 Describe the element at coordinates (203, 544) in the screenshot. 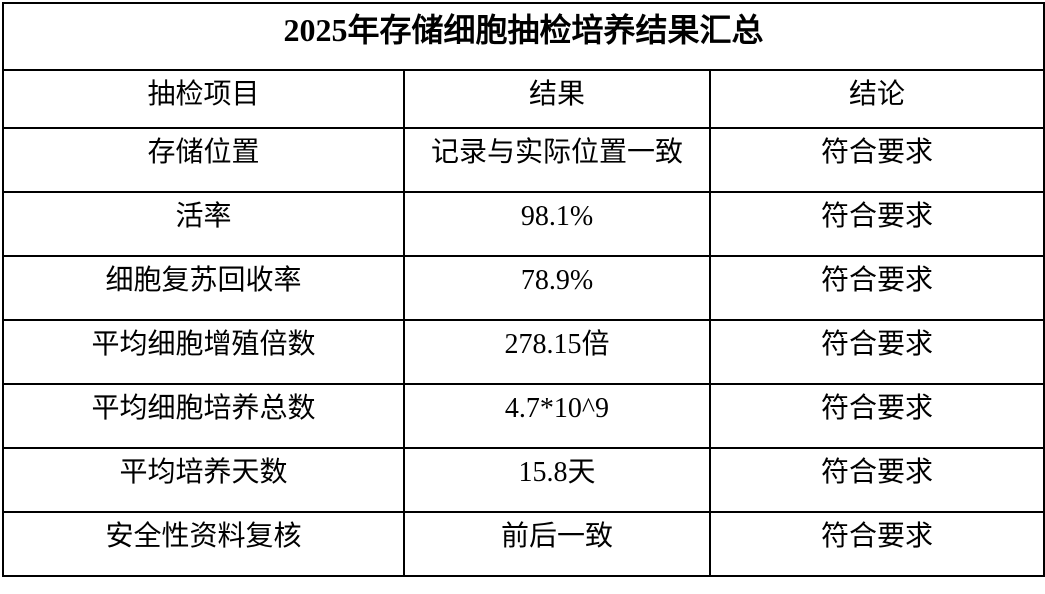

I see `item-cell: 安全性资料复核` at that location.